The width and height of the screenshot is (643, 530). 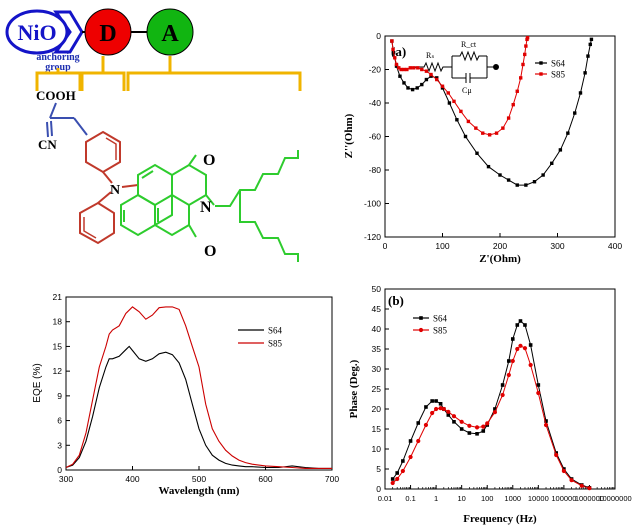 What do you see at coordinates (59, 396) in the screenshot?
I see `eqe-y-tick-label: 9` at bounding box center [59, 396].